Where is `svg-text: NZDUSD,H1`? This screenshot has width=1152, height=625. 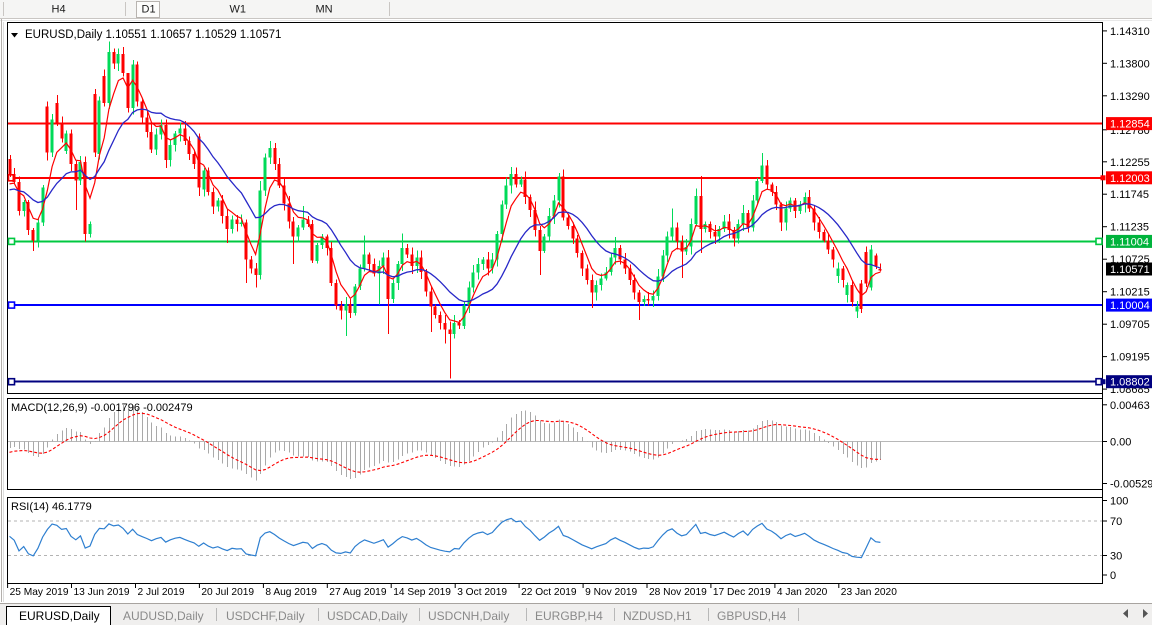 svg-text: NZDUSD,H1 is located at coordinates (657, 616).